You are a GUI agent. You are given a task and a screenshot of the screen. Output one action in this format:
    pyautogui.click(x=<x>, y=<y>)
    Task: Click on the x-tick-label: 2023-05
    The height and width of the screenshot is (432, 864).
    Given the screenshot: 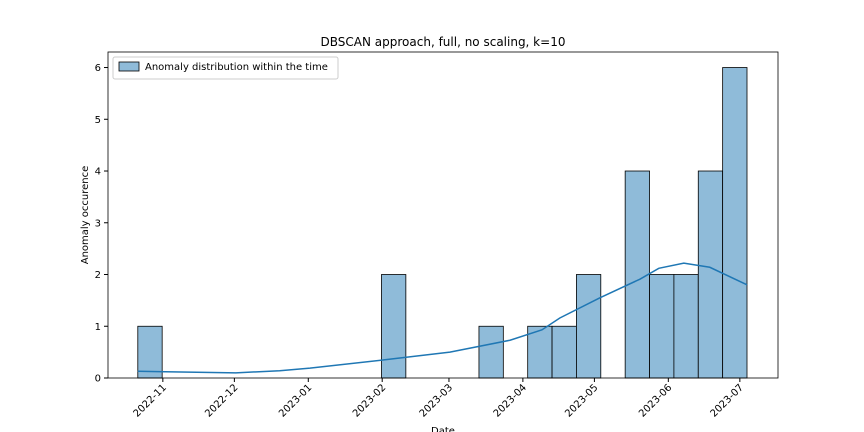 What is the action you would take?
    pyautogui.click(x=581, y=400)
    